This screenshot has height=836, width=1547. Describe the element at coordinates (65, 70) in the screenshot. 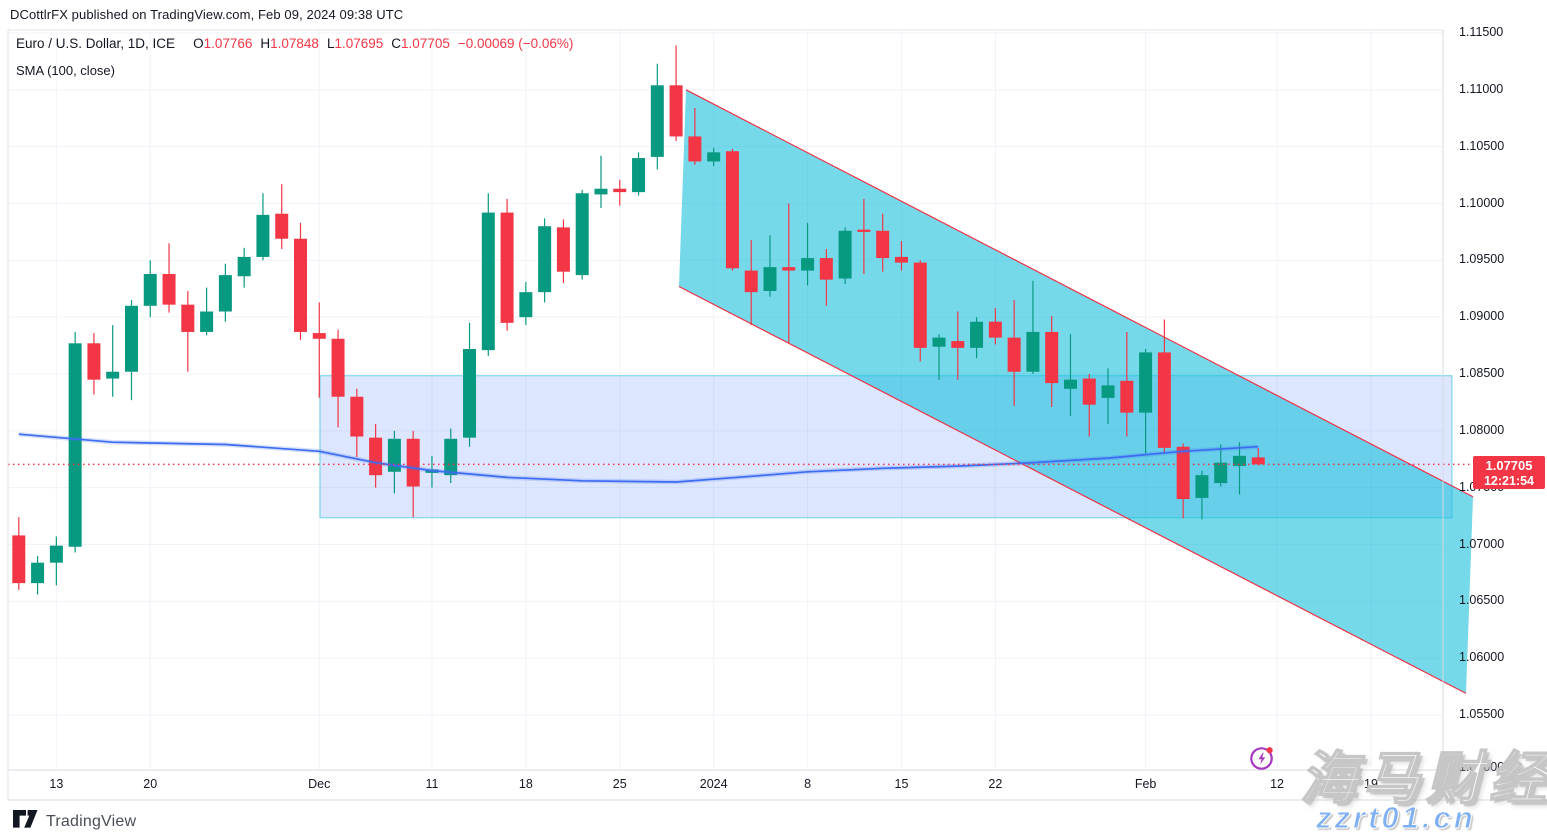

I see `indicator-legend-sma: SMA (100, close)` at that location.